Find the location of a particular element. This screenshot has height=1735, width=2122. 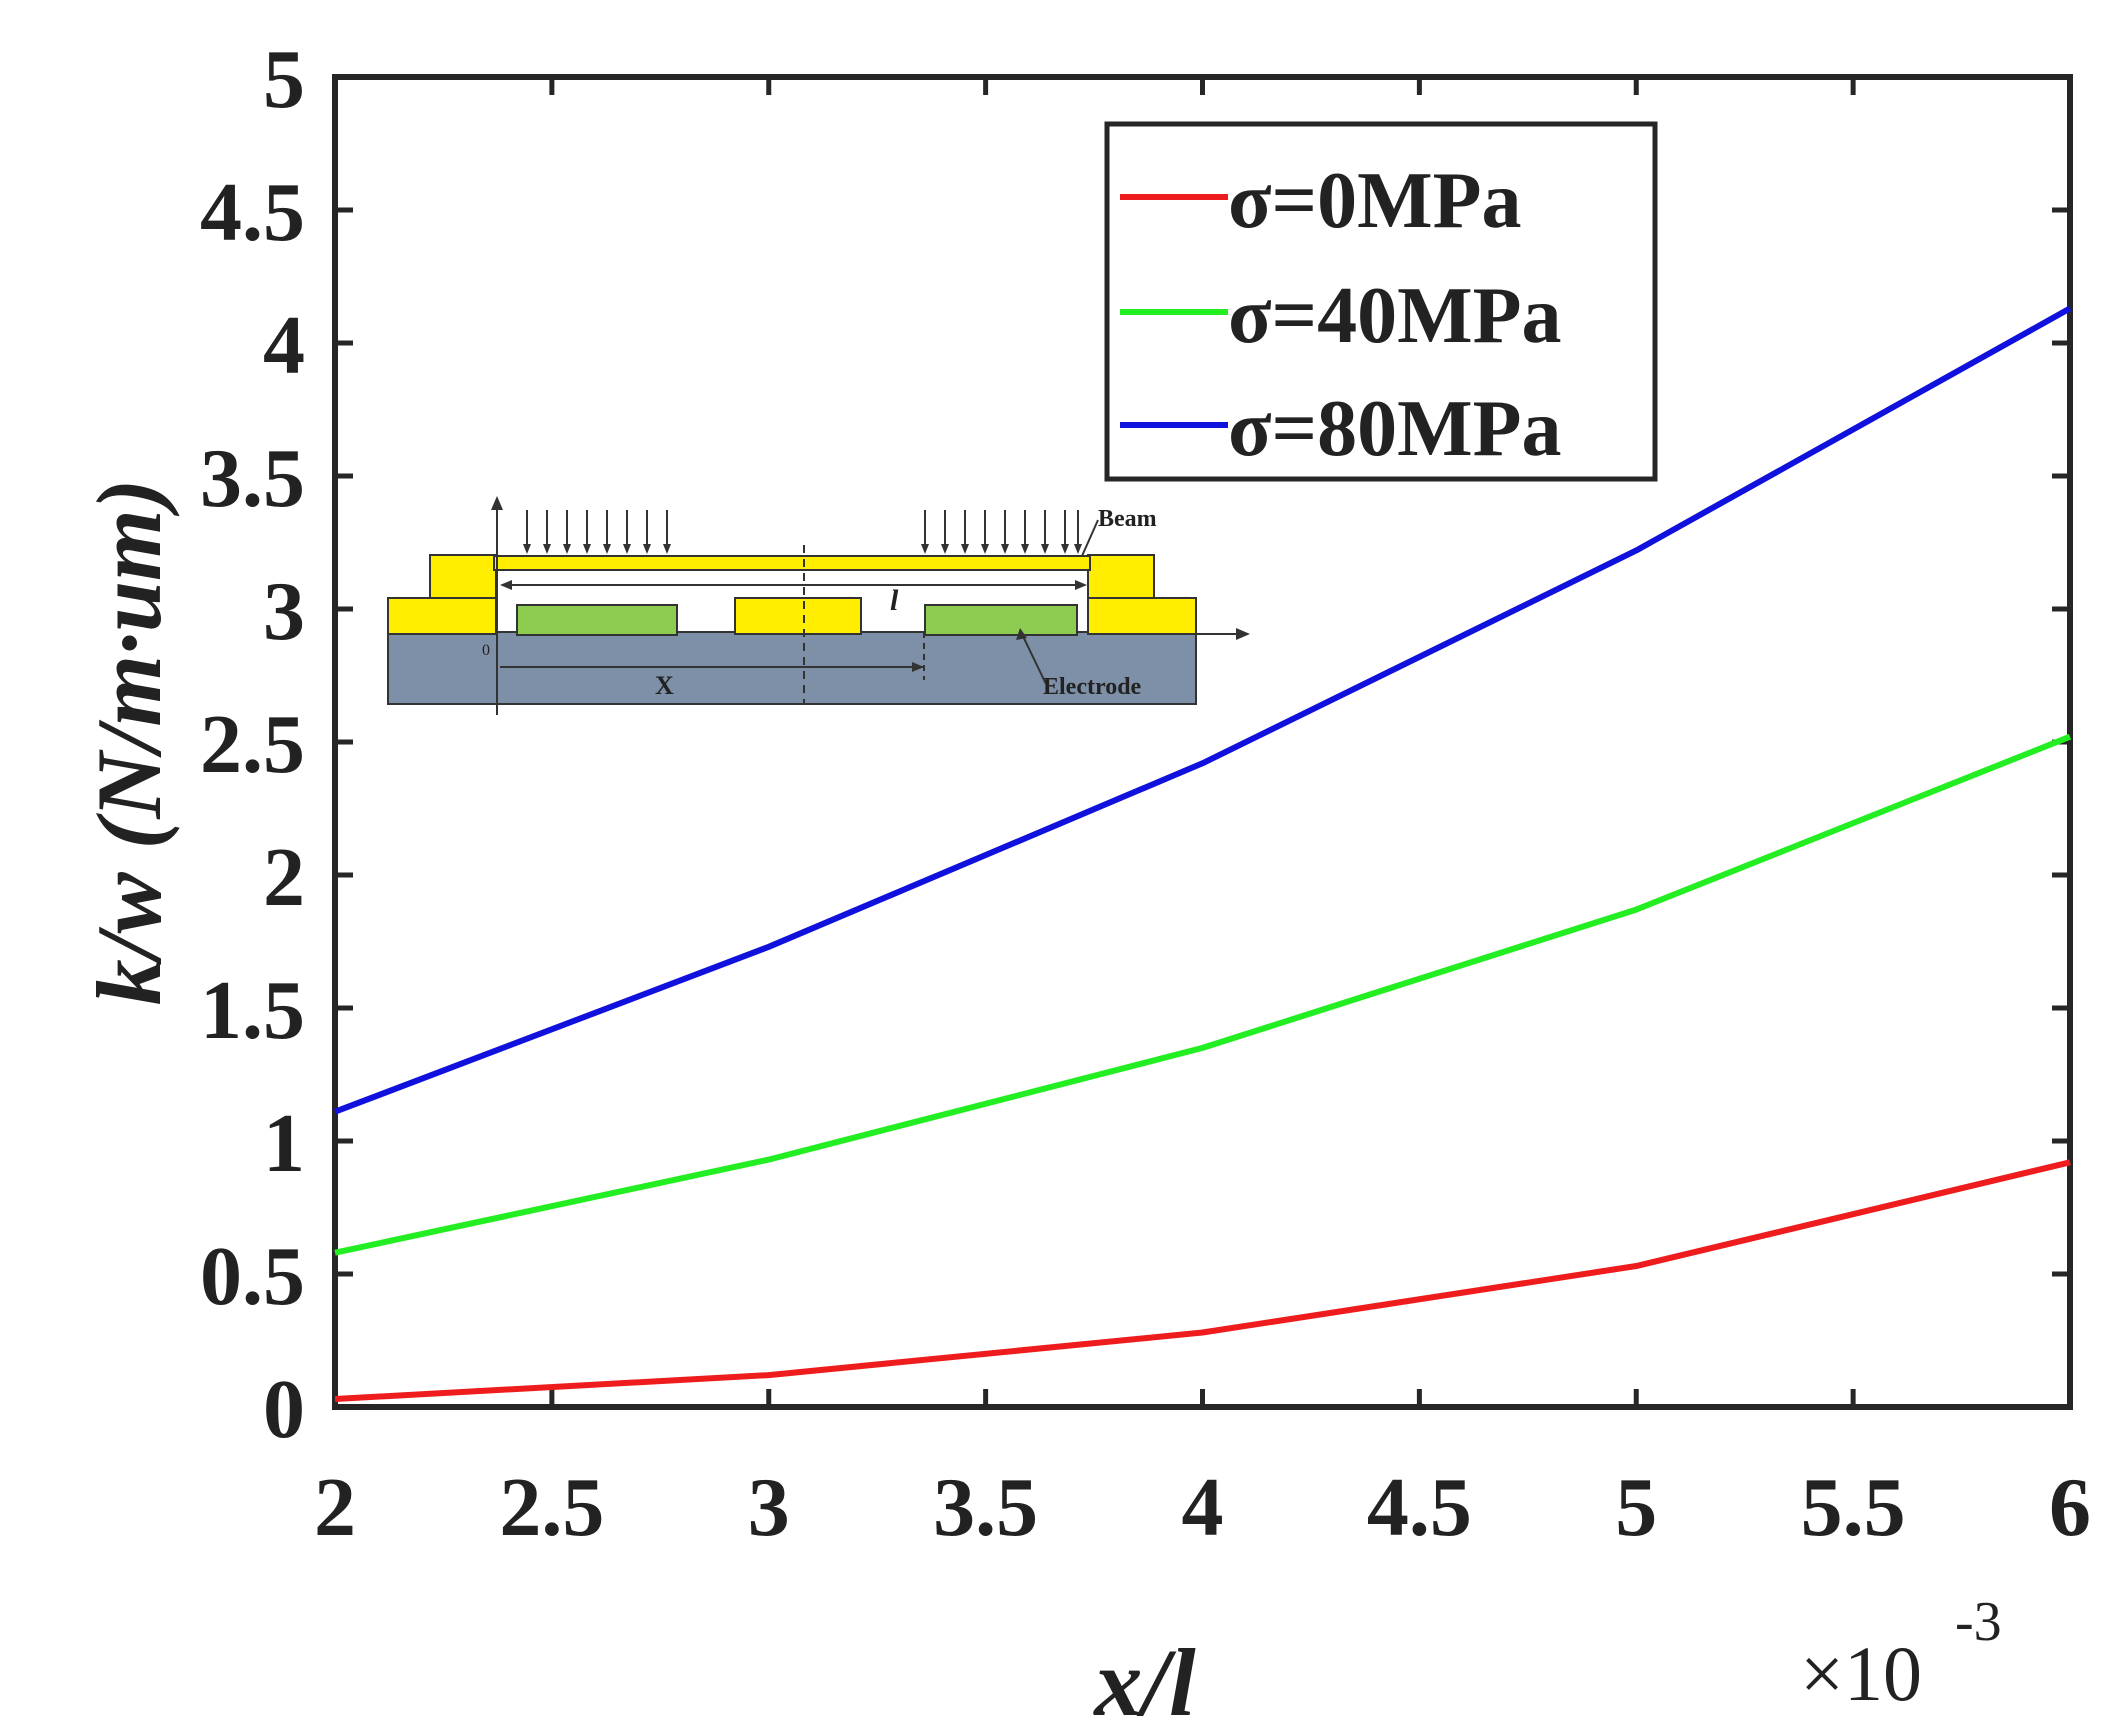

inset-length-arrow-right-head is located at coordinates (1081, 585).